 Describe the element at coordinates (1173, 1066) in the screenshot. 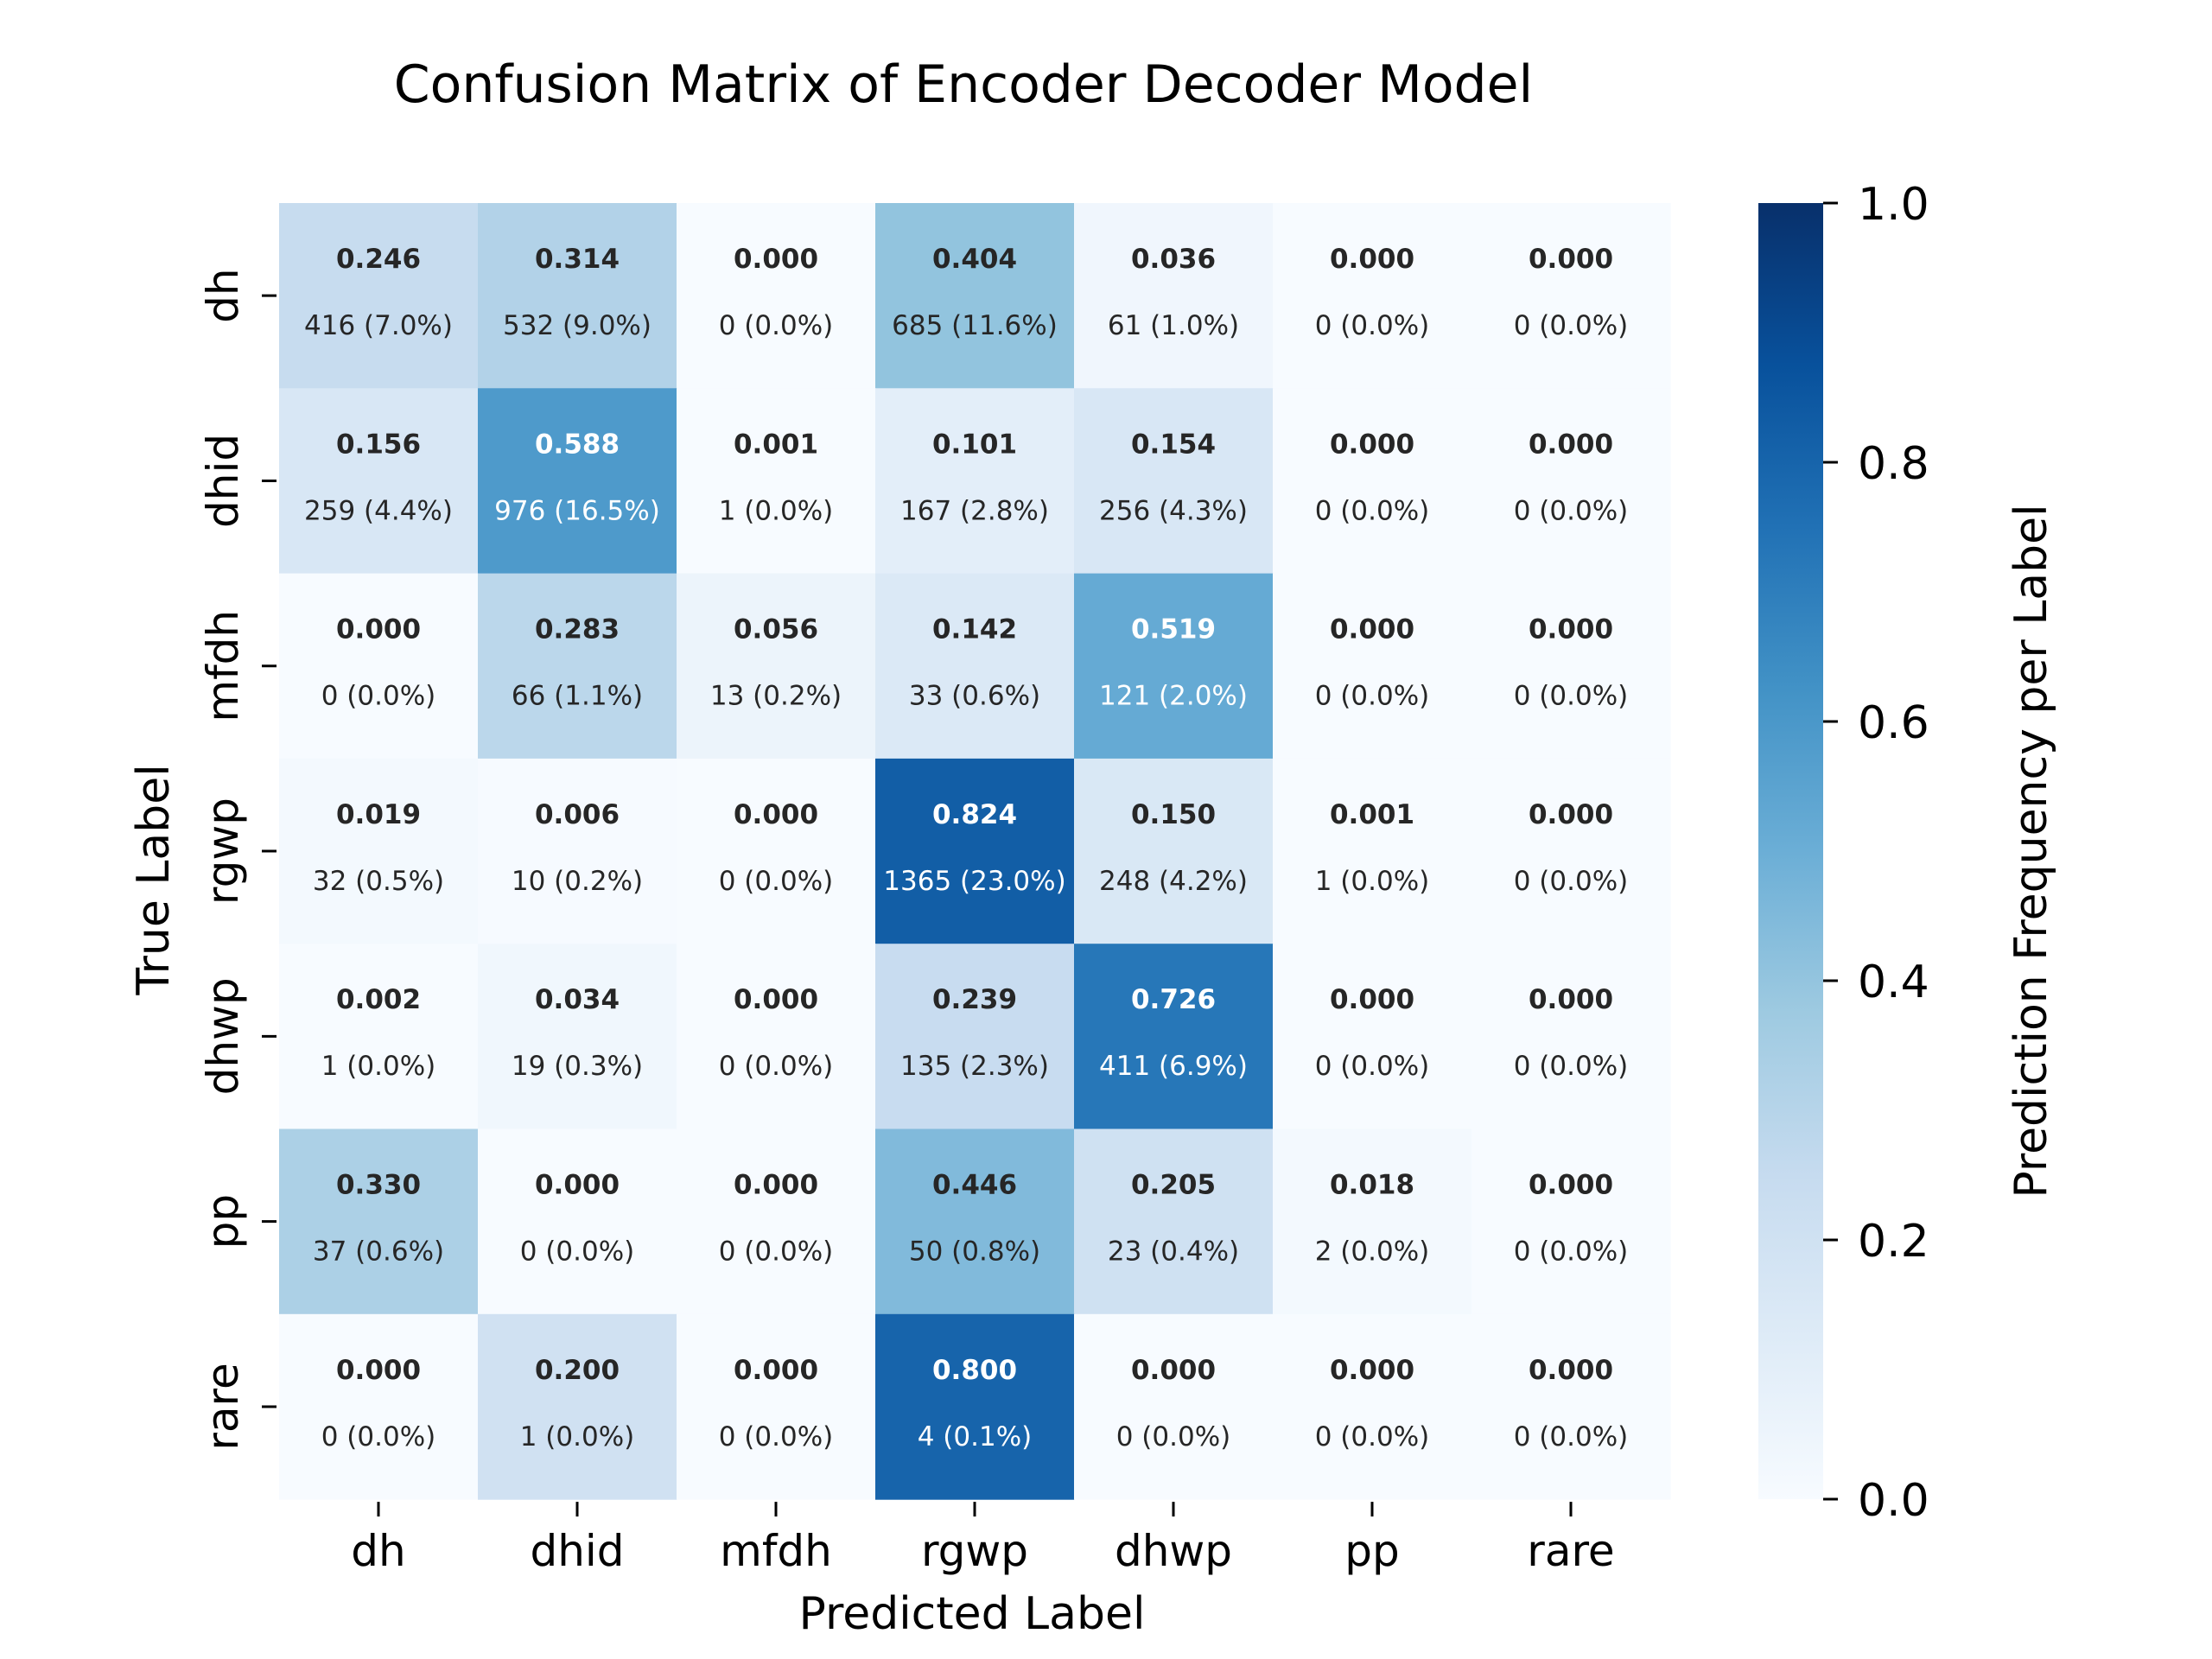

I see `cell-count-label: 411 (6.9%)` at that location.